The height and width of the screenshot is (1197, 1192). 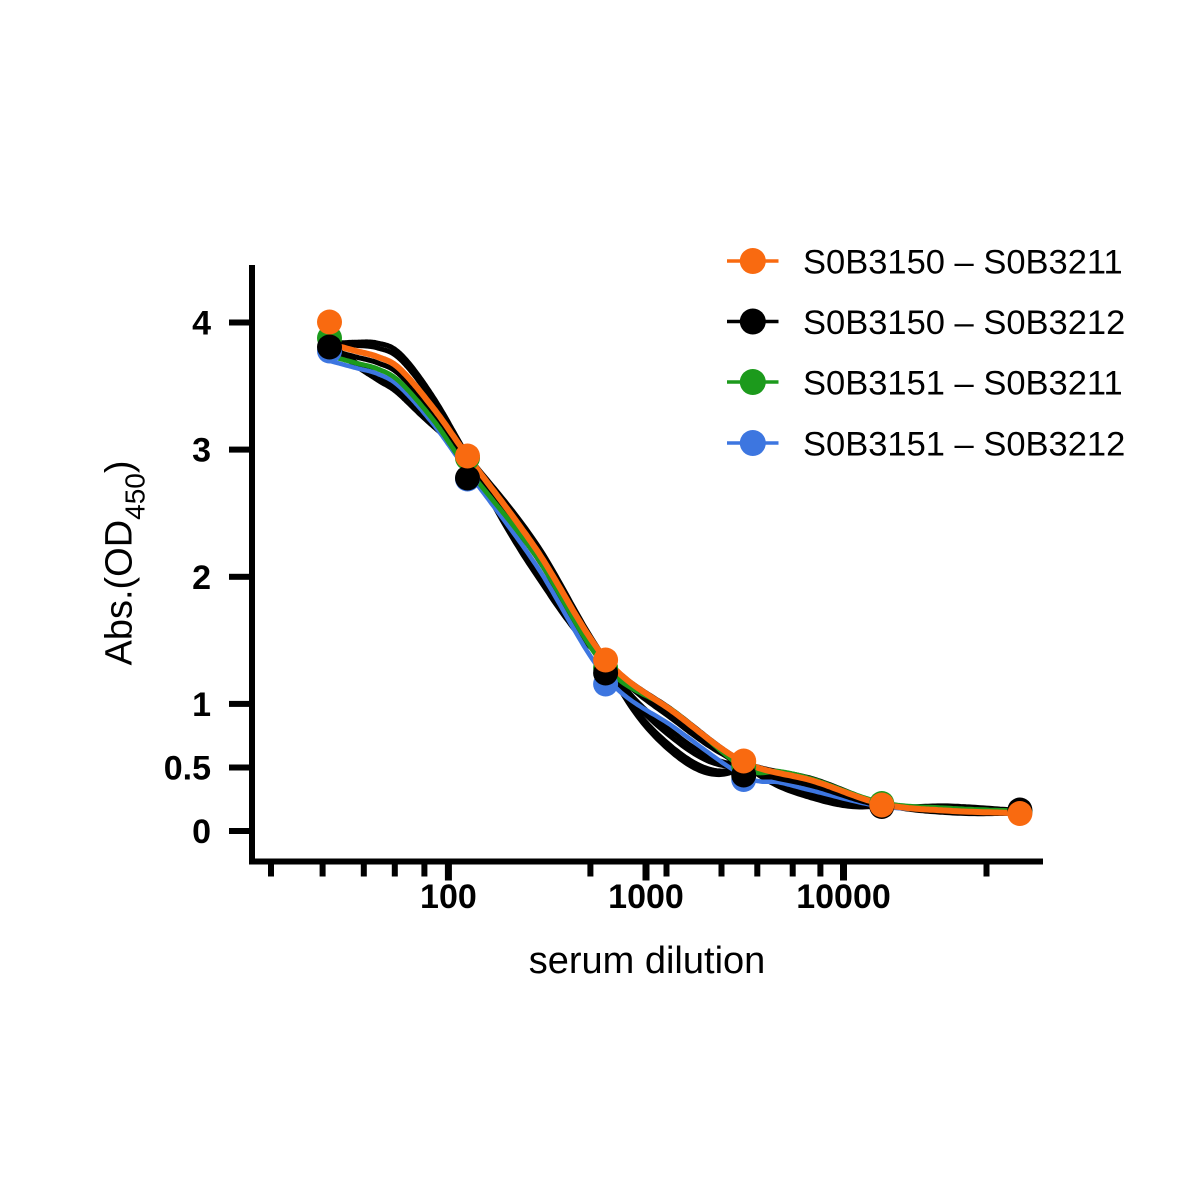 What do you see at coordinates (201, 451) in the screenshot?
I see `svg-text: 3` at bounding box center [201, 451].